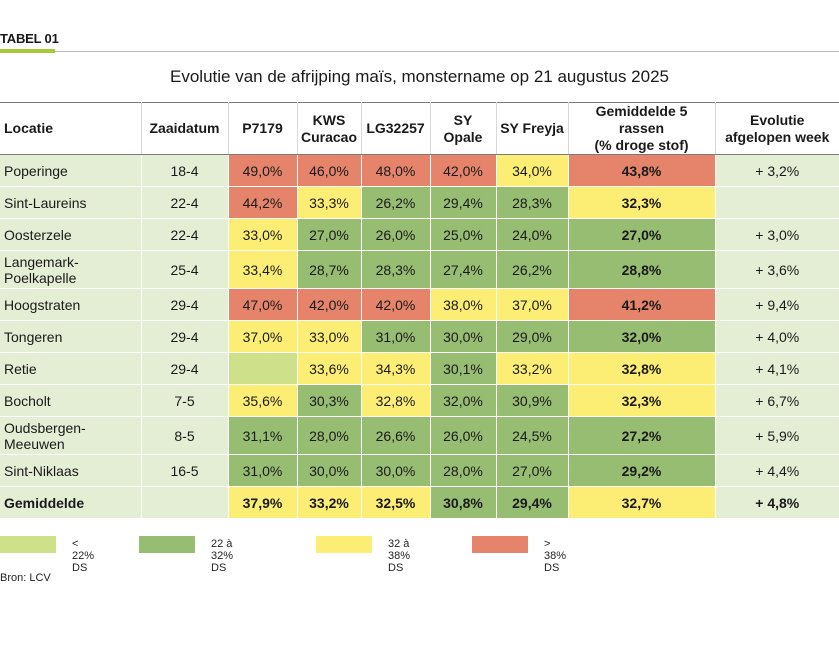  What do you see at coordinates (396, 128) in the screenshot?
I see `header-lg32257: LG32257` at bounding box center [396, 128].